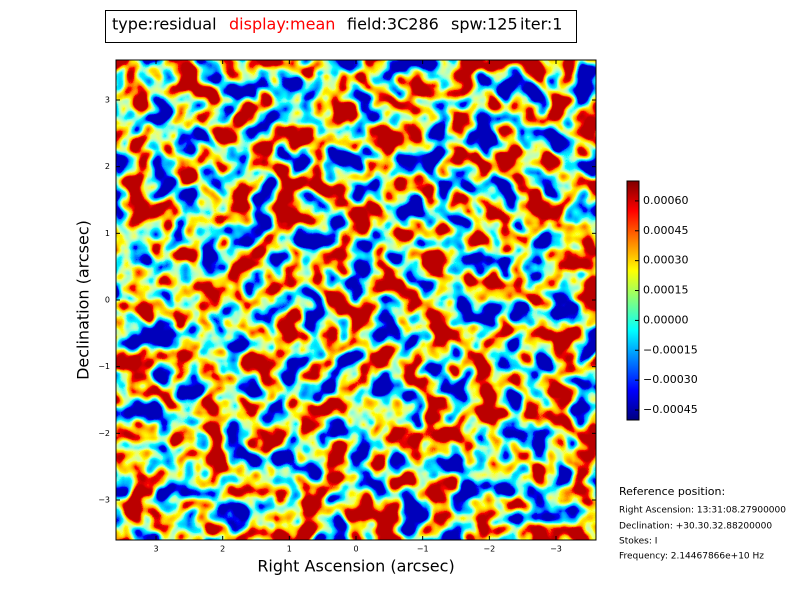 This screenshot has width=800, height=600. I want to click on colorbar-tick-label: 0.00030, so click(666, 260).